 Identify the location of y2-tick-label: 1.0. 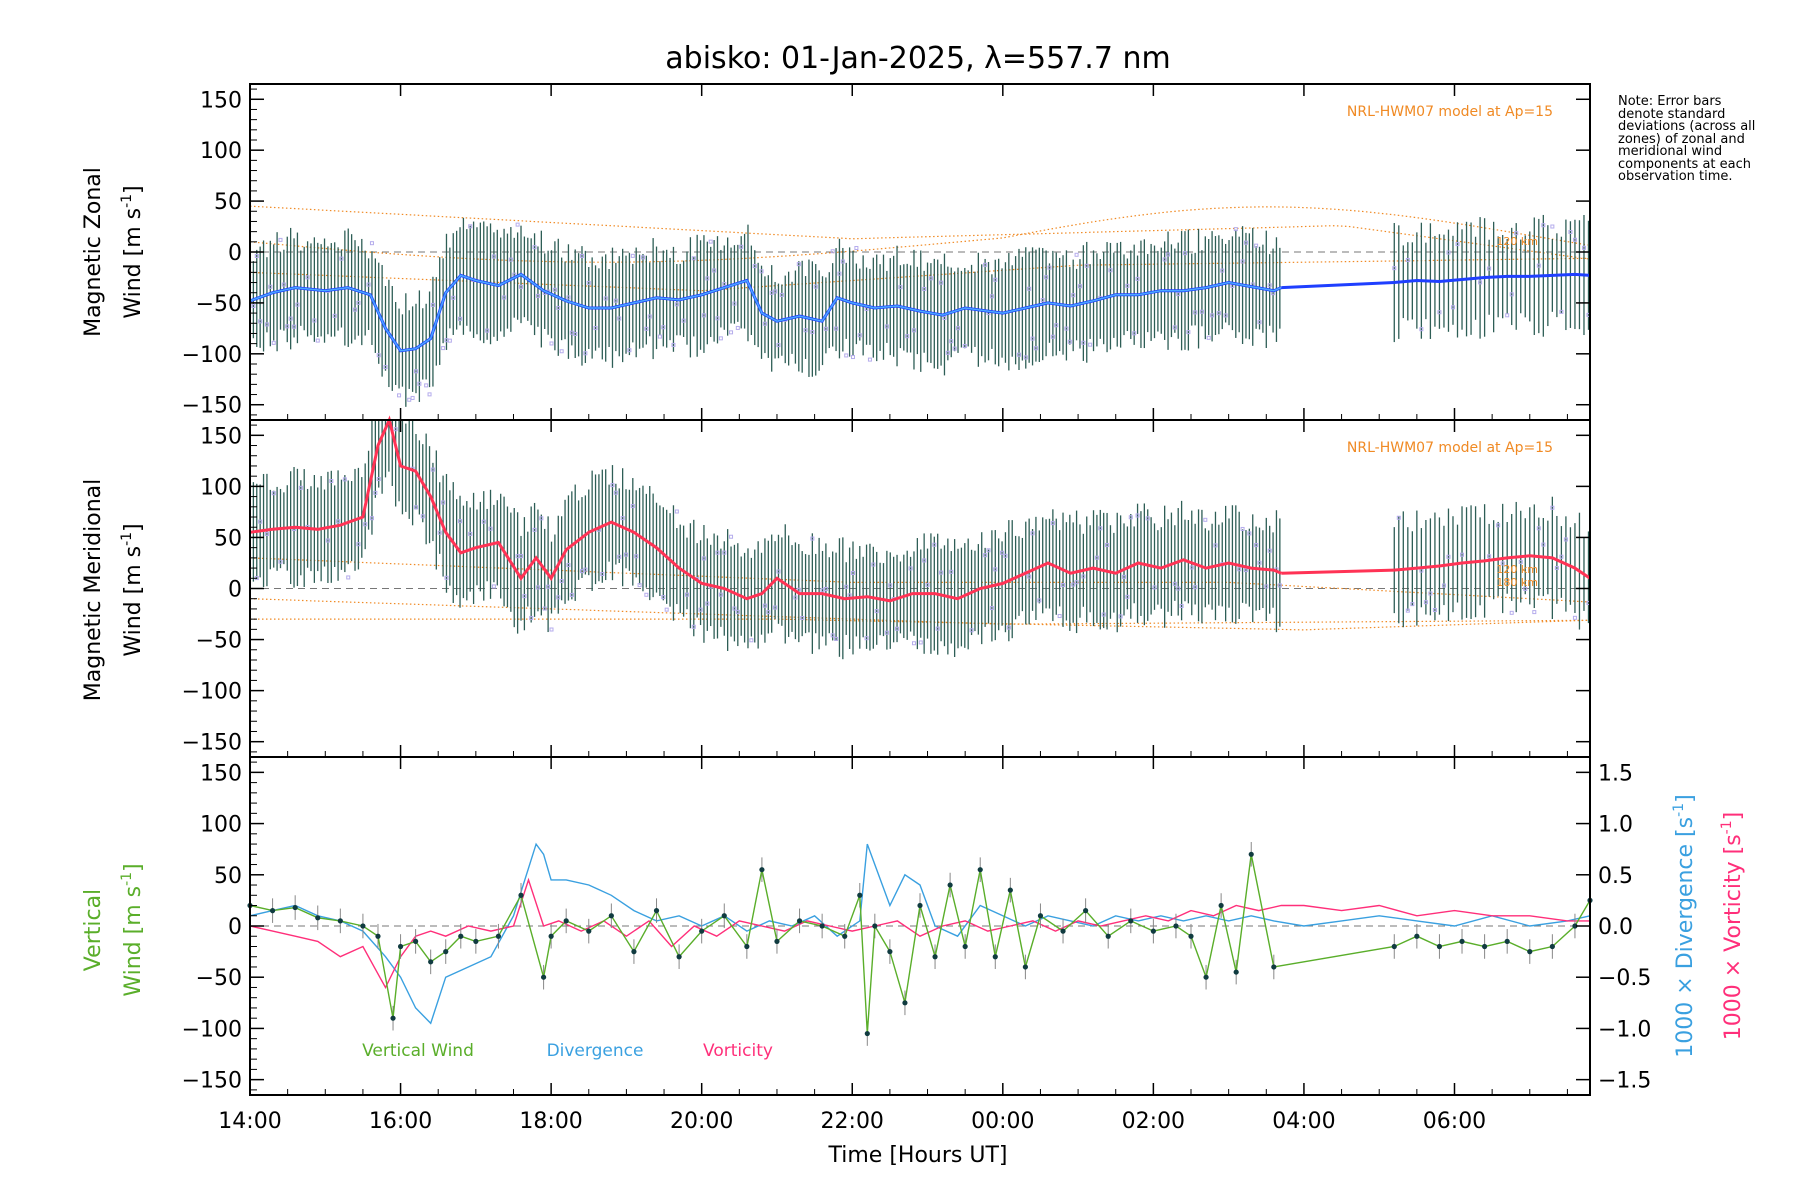
(1615, 825).